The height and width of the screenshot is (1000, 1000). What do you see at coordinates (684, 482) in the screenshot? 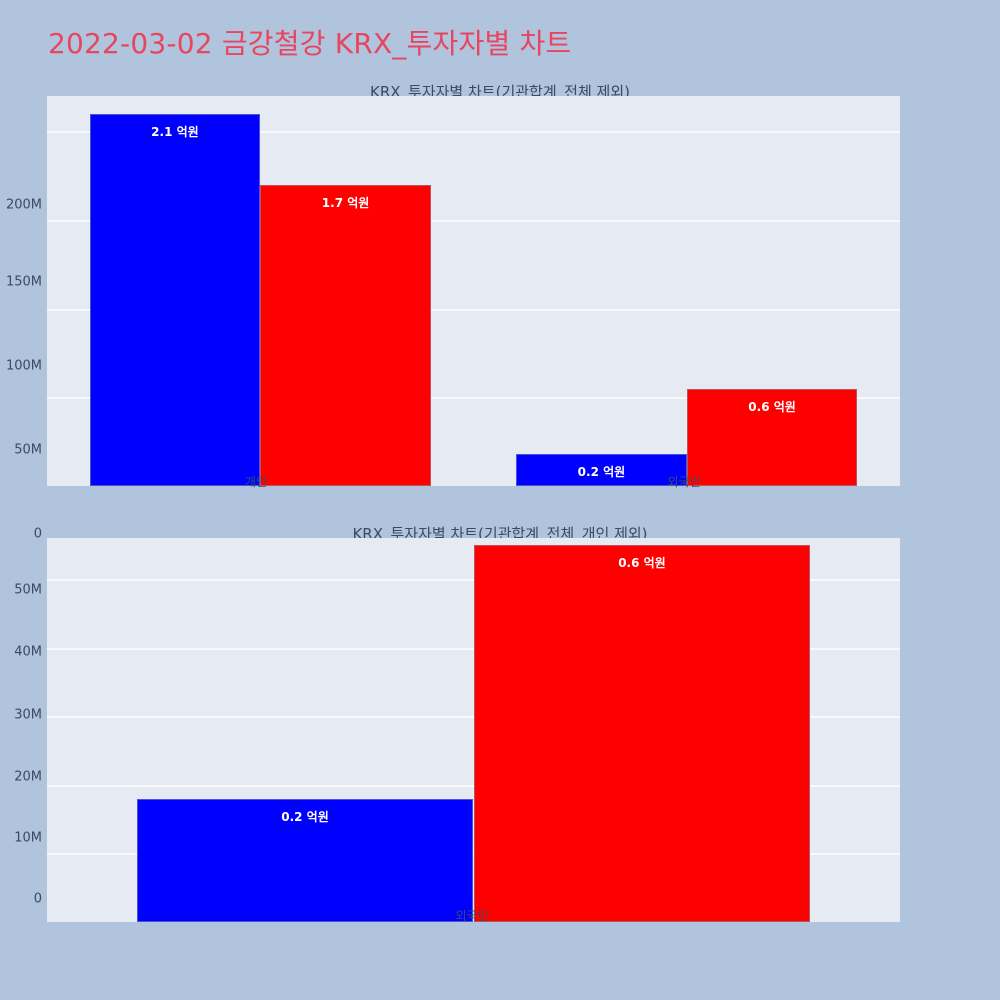
I see `chart1-xtick-외국인: 외국인` at bounding box center [684, 482].